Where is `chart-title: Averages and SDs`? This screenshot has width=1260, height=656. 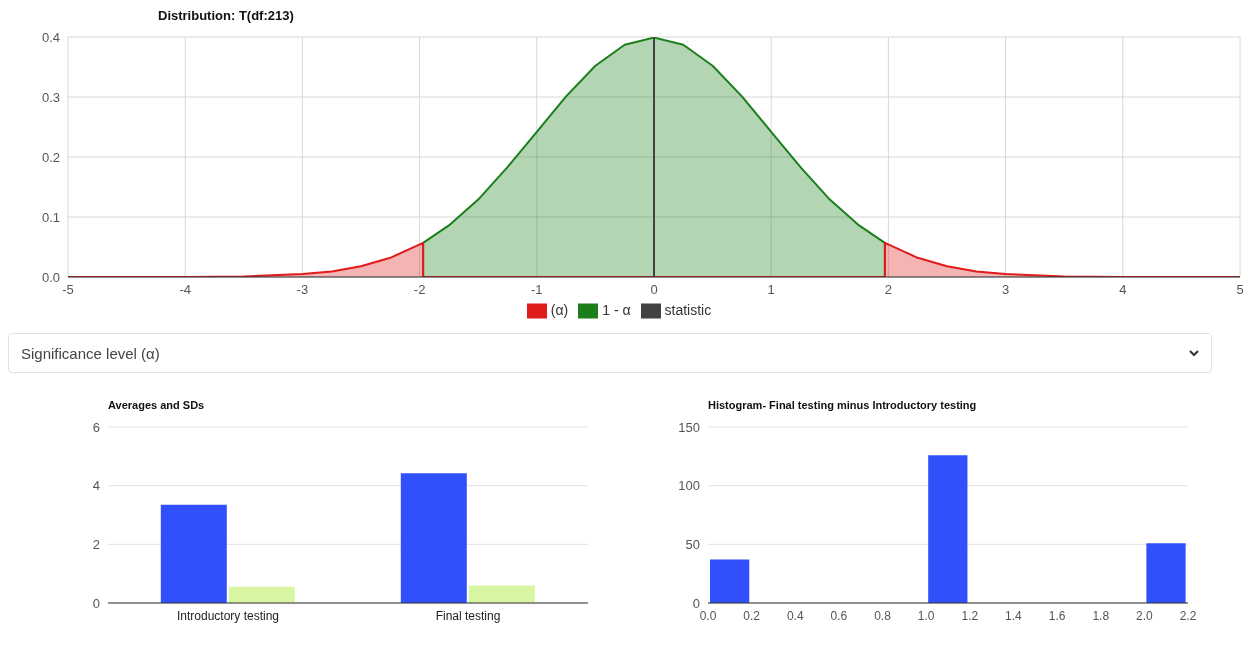 chart-title: Averages and SDs is located at coordinates (157, 405).